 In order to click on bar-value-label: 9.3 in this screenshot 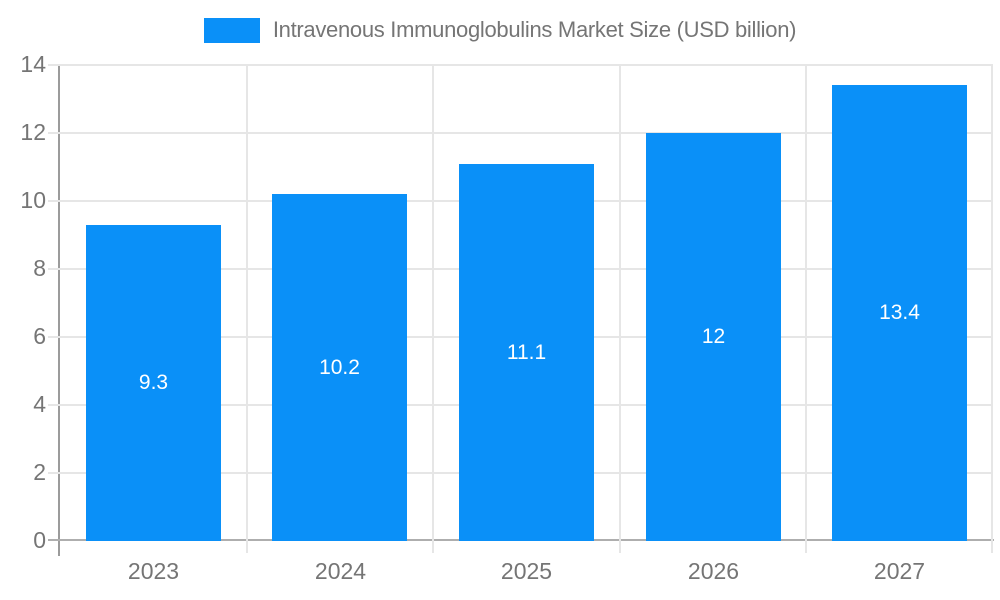, I will do `click(153, 382)`.